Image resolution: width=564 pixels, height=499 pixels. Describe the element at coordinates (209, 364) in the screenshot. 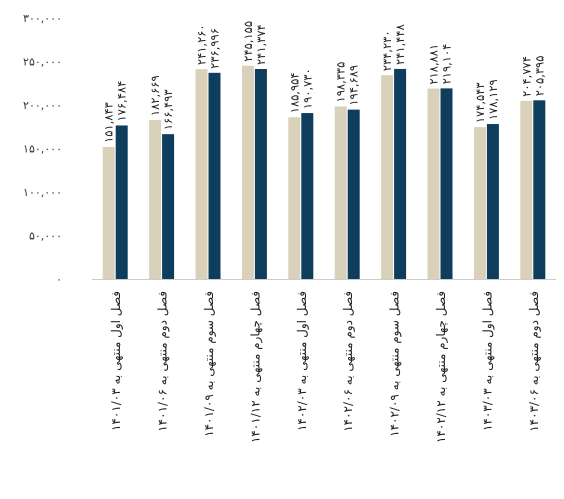

I see `category: فصل سوم منتهی به ۱۴۰۱/۰۹` at that location.